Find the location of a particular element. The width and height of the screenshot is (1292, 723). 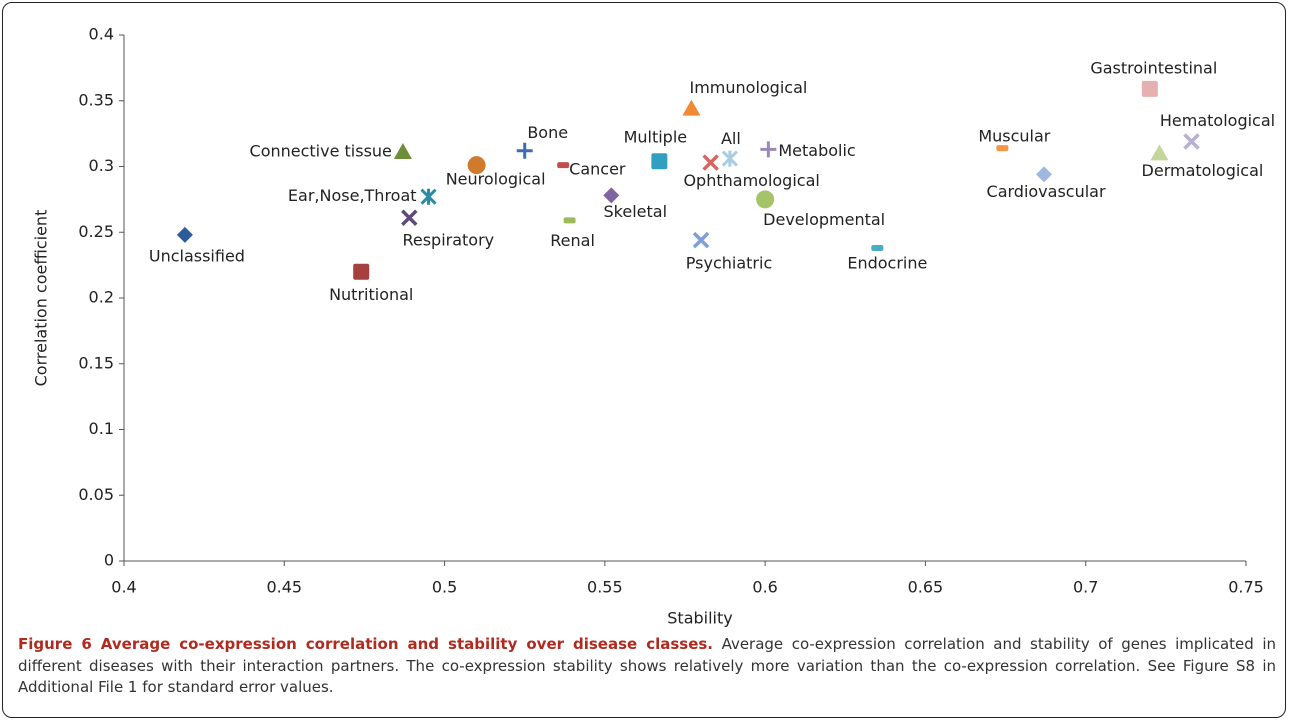

x-tick-label: 0.7 is located at coordinates (1085, 587).